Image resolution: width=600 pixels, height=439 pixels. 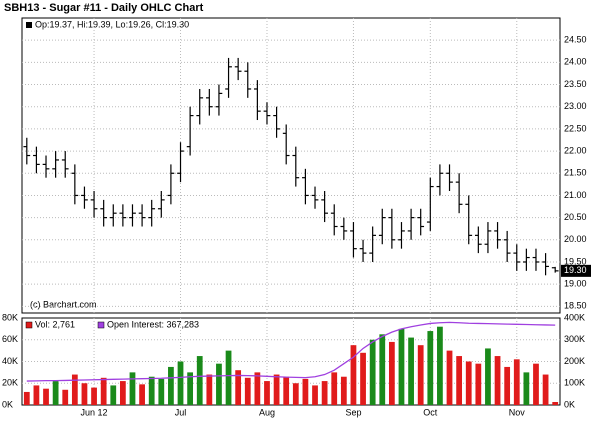 What do you see at coordinates (575, 306) in the screenshot?
I see `y-tick-label: 18.50` at bounding box center [575, 306].